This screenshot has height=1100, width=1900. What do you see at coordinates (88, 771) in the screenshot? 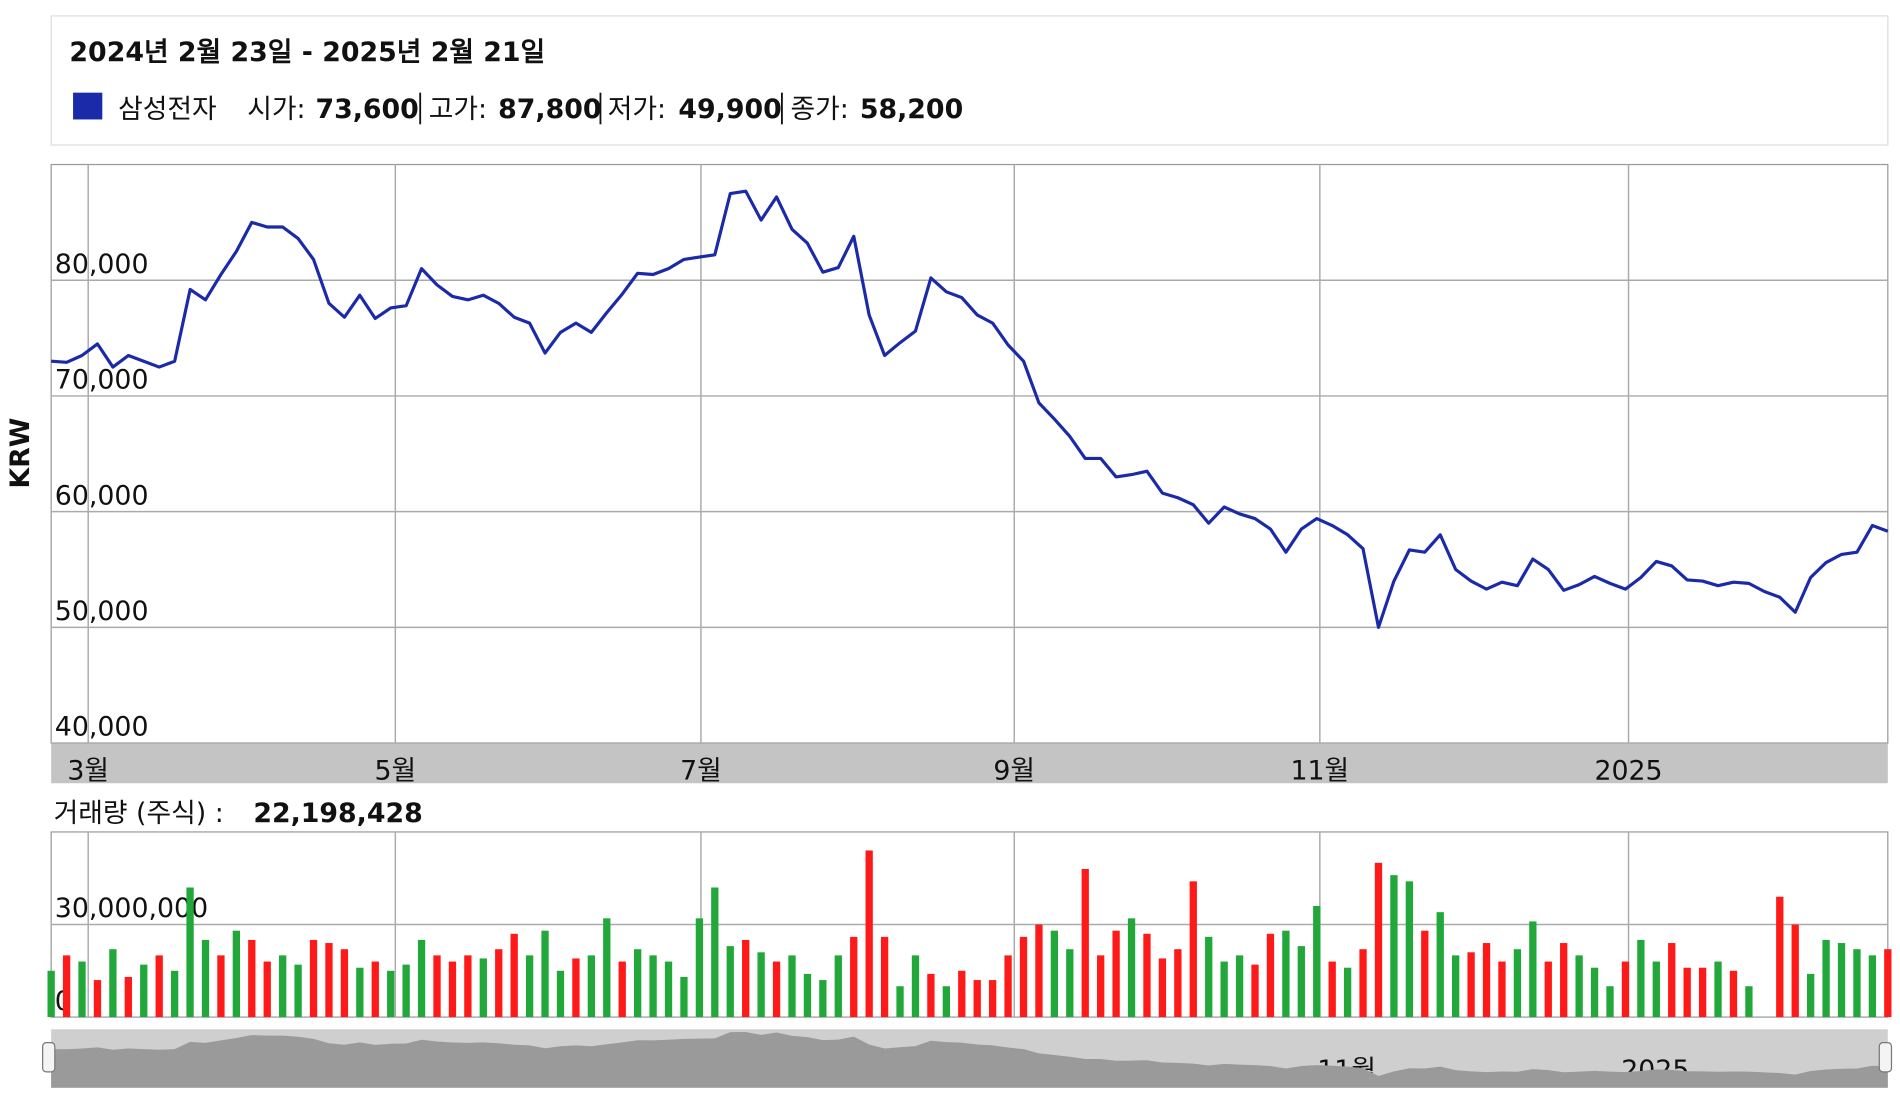
I see `x-tick-label: 3월` at bounding box center [88, 771].